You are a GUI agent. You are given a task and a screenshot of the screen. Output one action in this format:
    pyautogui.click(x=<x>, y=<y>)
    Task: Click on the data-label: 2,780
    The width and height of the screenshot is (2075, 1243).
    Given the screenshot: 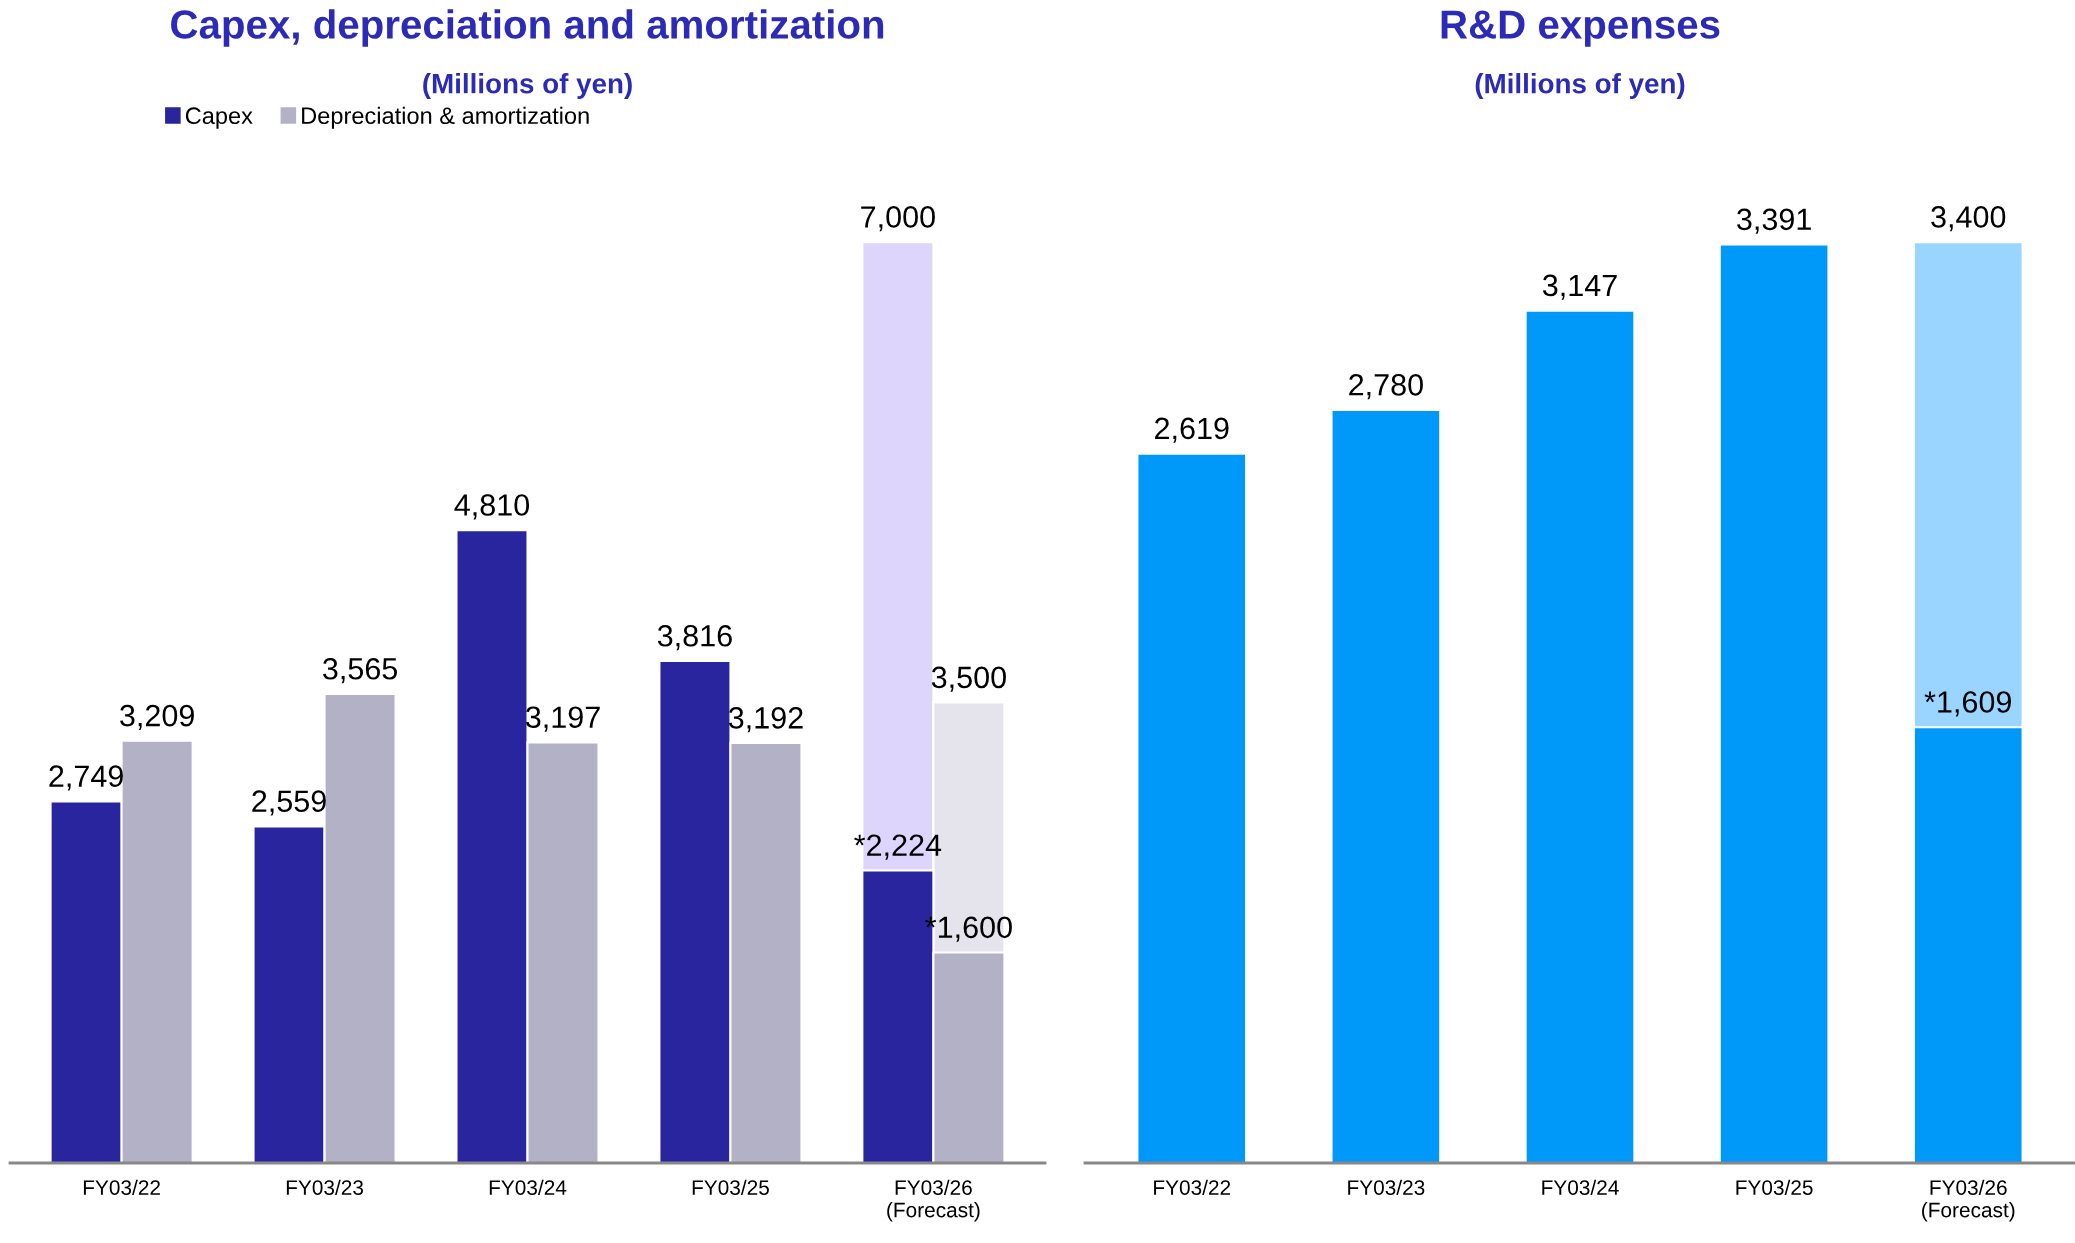 What is the action you would take?
    pyautogui.click(x=1386, y=387)
    